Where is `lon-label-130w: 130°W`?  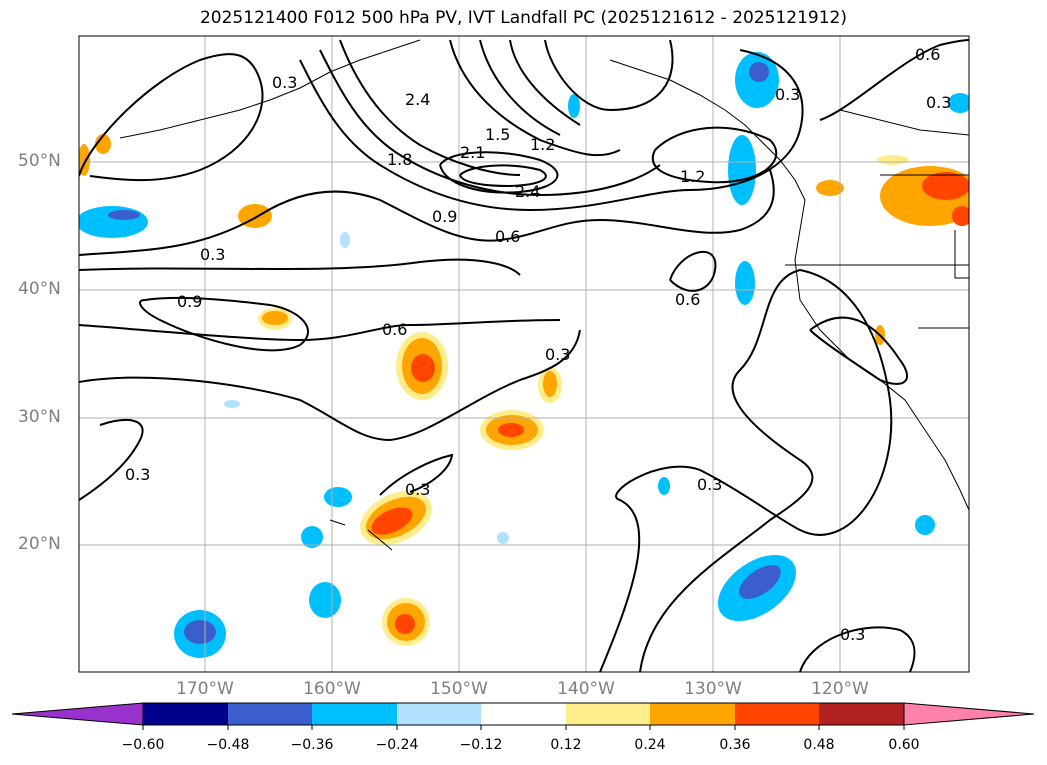 lon-label-130w: 130°W is located at coordinates (713, 689).